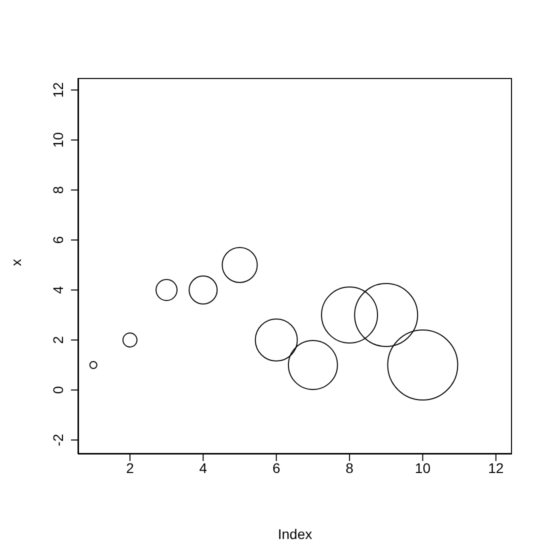  I want to click on y-tick-label: -2, so click(58, 440).